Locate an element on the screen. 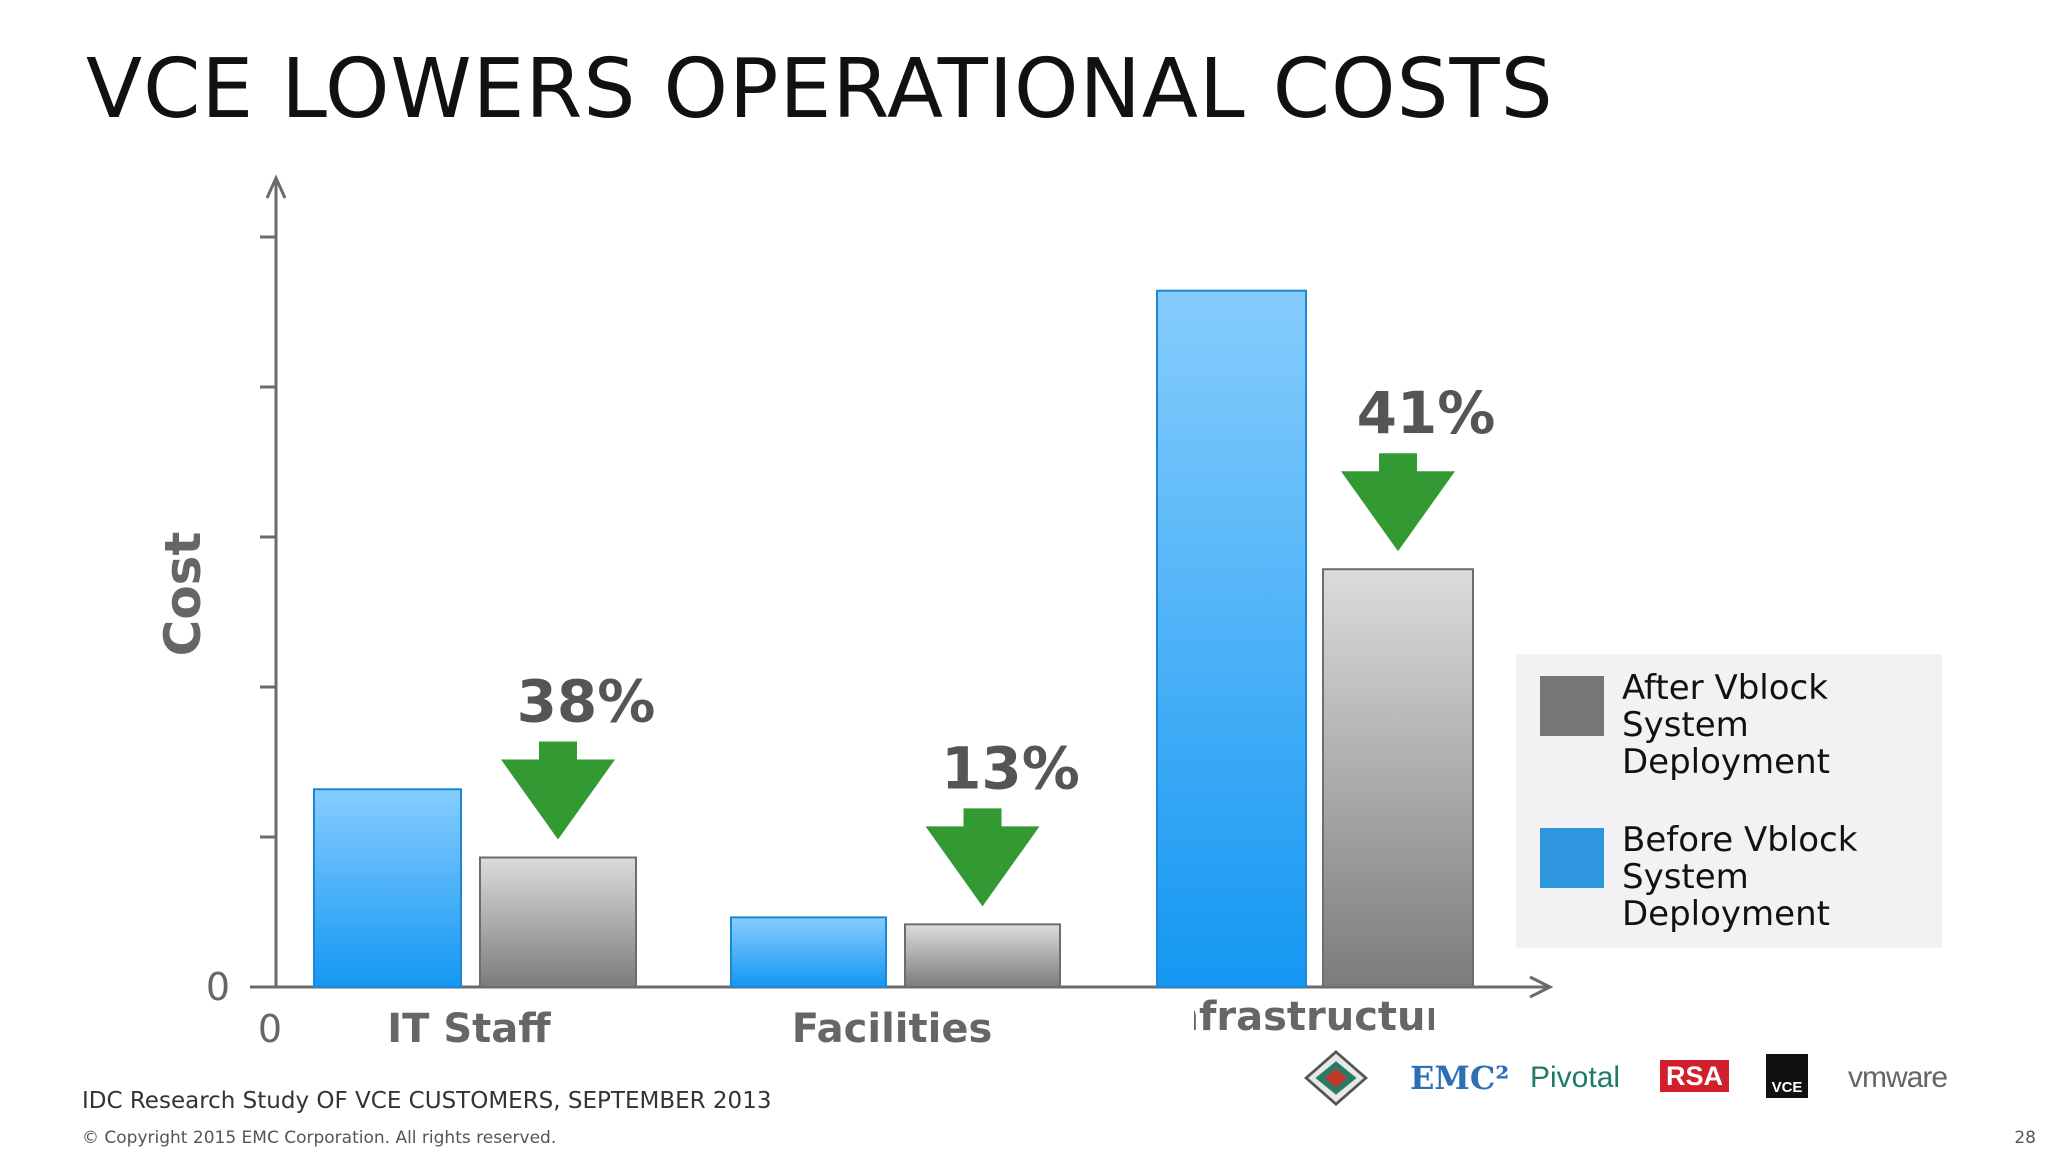 The height and width of the screenshot is (1152, 2048). legend-swatch-before is located at coordinates (1572, 858).